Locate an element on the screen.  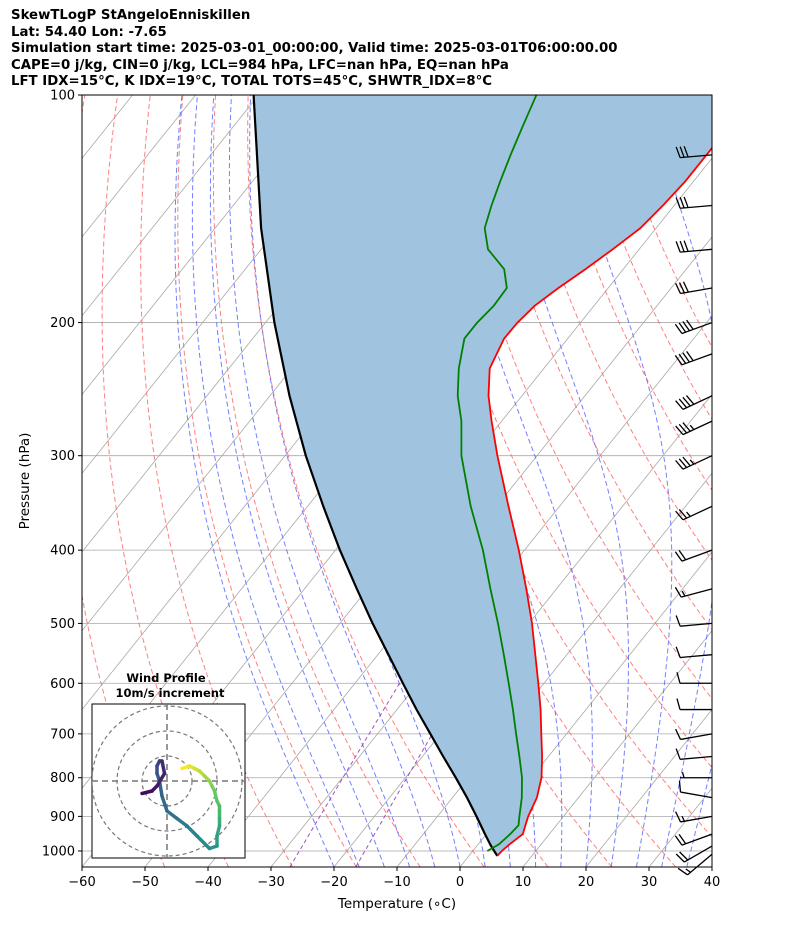
x-tick-label: 20 is located at coordinates (586, 882).